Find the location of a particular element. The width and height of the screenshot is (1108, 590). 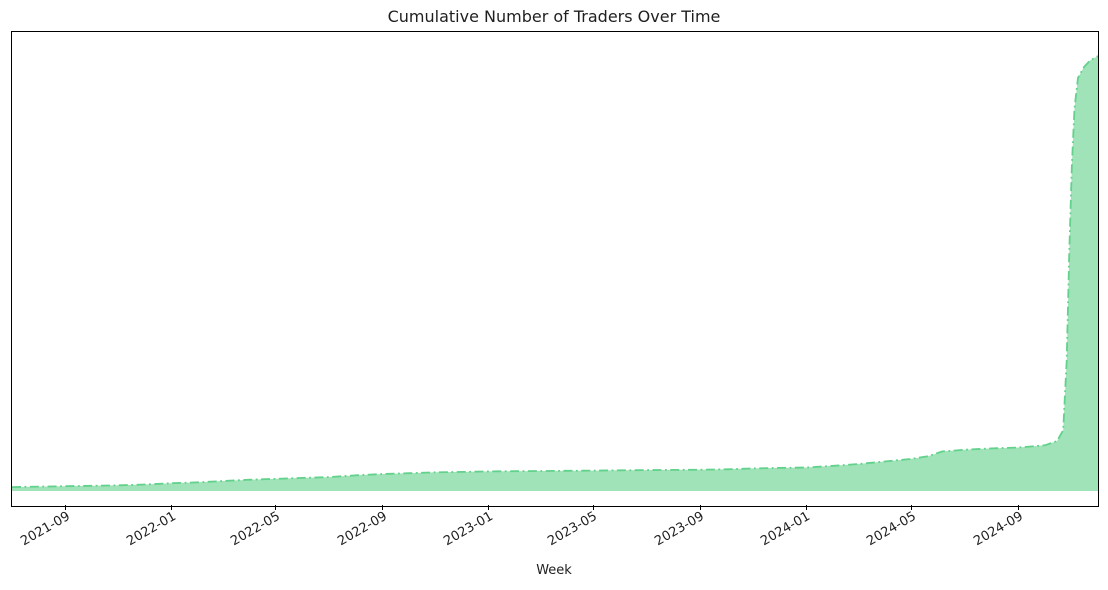

x-tick-label: 2022-09 is located at coordinates (362, 529).